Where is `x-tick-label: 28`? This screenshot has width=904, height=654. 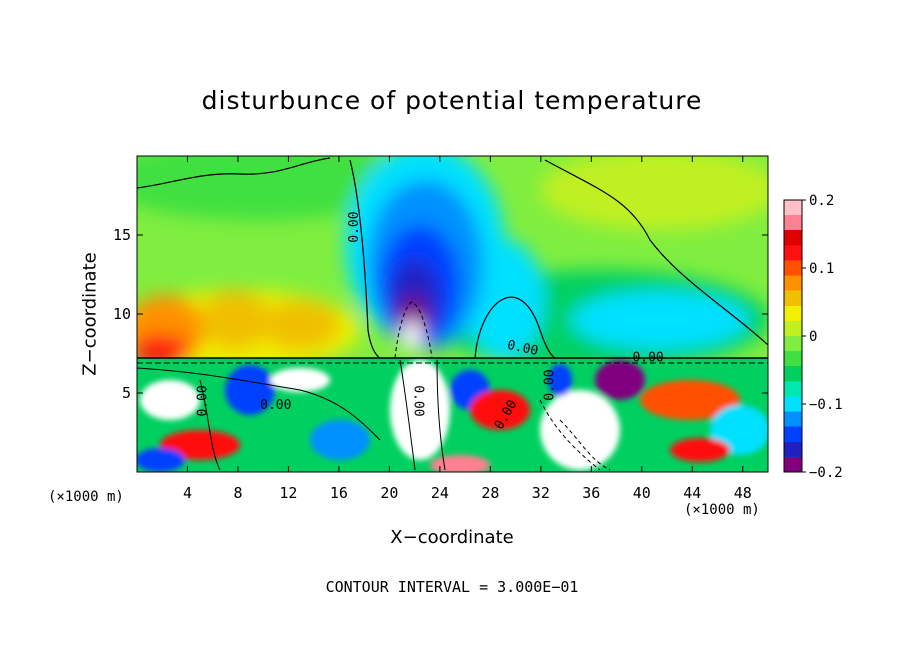 x-tick-label: 28 is located at coordinates (490, 493).